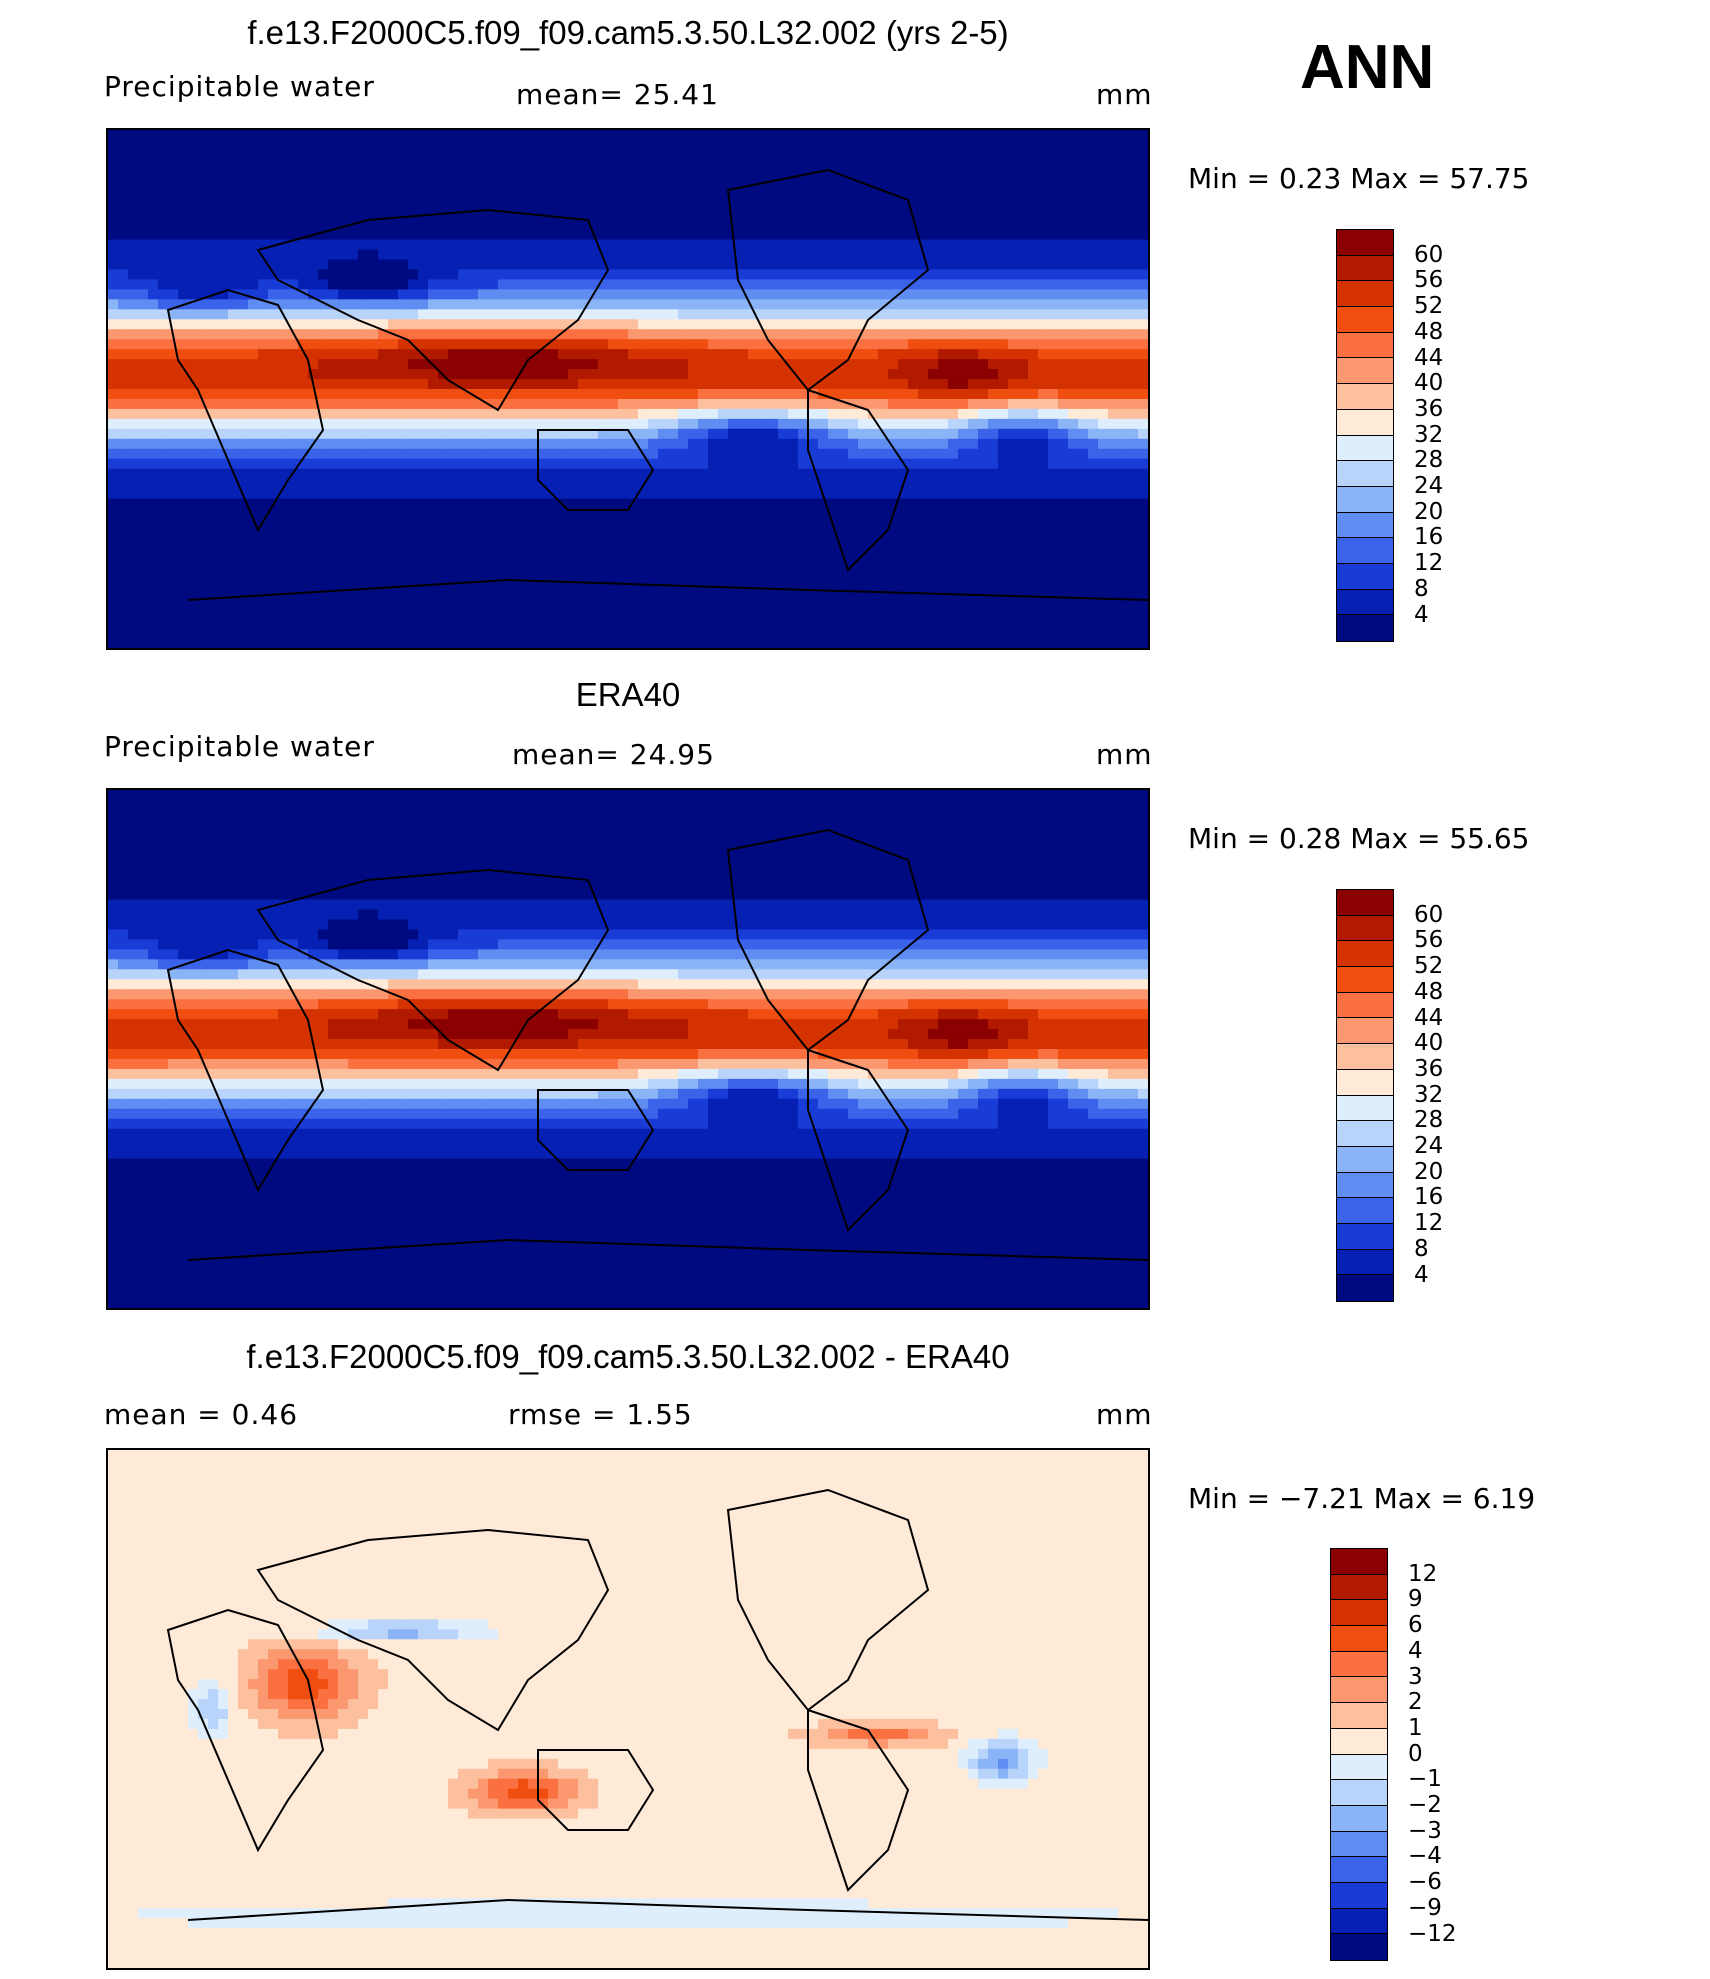 The width and height of the screenshot is (1710, 1979). Describe the element at coordinates (1124, 94) in the screenshot. I see `panel-1-units: mm` at that location.